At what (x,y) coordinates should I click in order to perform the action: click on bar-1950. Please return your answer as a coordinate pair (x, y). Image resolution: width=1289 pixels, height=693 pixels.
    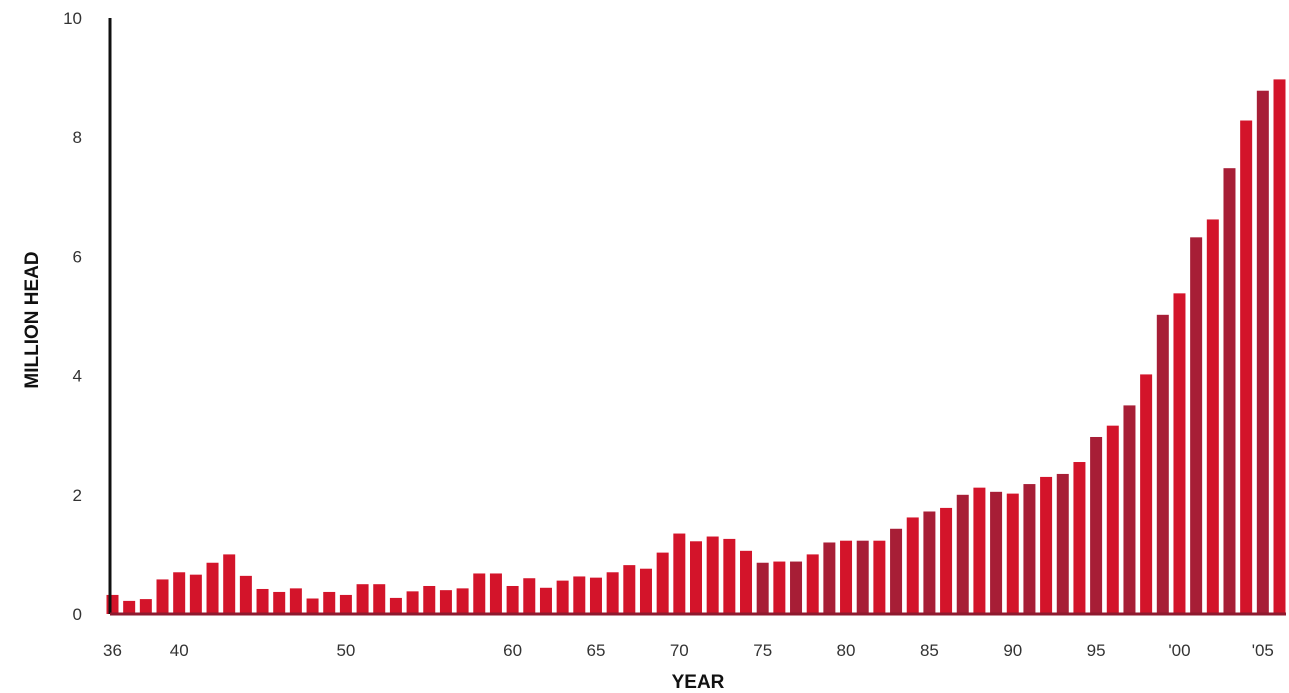
    Looking at the image, I should click on (345, 604).